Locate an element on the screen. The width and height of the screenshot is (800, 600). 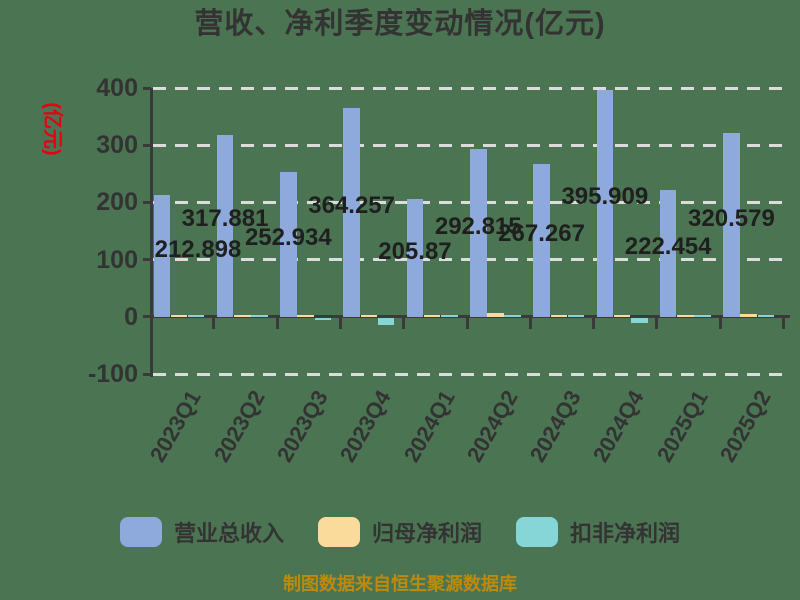
bar-扣非净利润-2025Q1 is located at coordinates (702, 316).